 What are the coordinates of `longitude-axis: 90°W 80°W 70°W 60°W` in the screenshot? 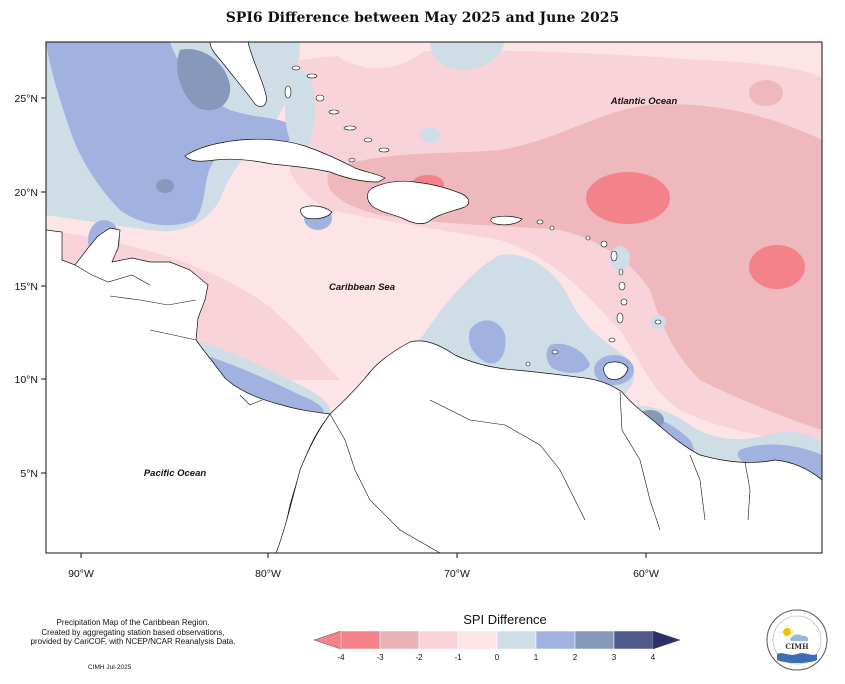 It's located at (363, 566).